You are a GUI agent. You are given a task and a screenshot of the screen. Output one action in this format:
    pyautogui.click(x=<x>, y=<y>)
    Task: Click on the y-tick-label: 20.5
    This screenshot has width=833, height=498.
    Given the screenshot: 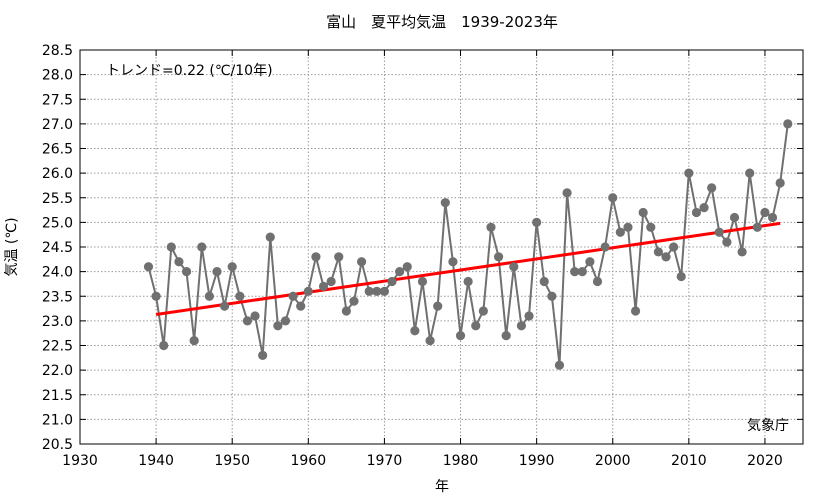 What is the action you would take?
    pyautogui.click(x=57, y=445)
    